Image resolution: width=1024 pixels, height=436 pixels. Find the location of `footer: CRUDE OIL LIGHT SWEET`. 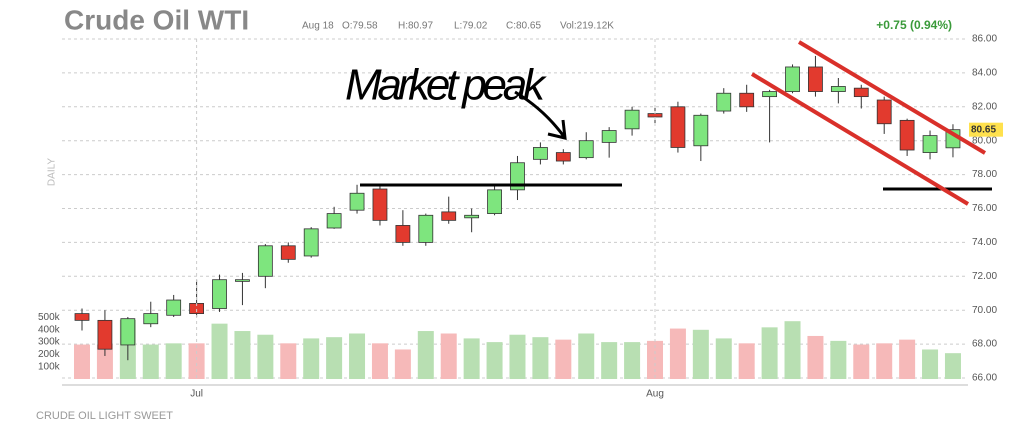

footer: CRUDE OIL LIGHT SWEET is located at coordinates (104, 416).